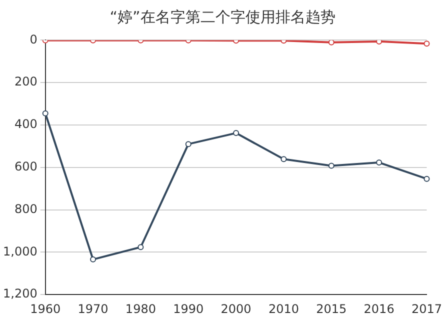 The height and width of the screenshot is (320, 445). I want to click on x-tick-label: 1960, so click(45, 309).